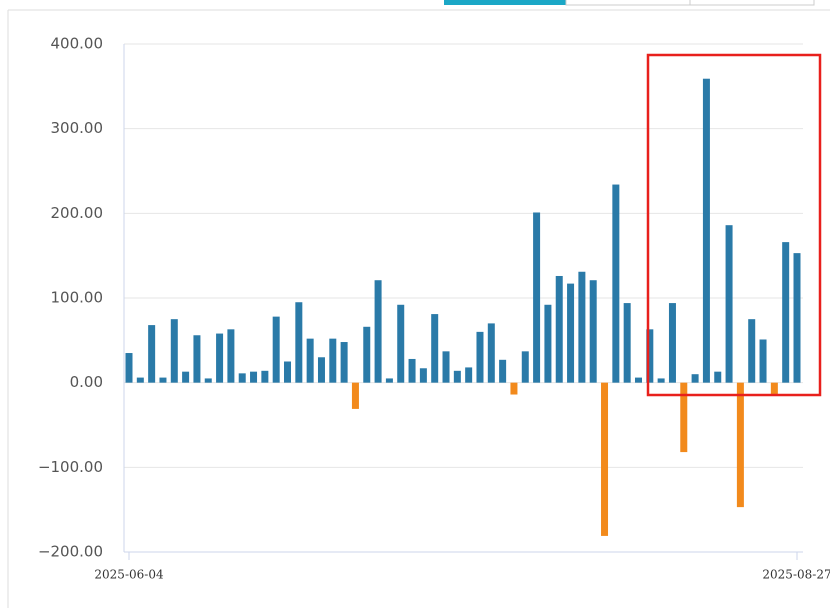 Image resolution: width=830 pixels, height=608 pixels. Describe the element at coordinates (734, 225) in the screenshot. I see `highlight-box` at that location.